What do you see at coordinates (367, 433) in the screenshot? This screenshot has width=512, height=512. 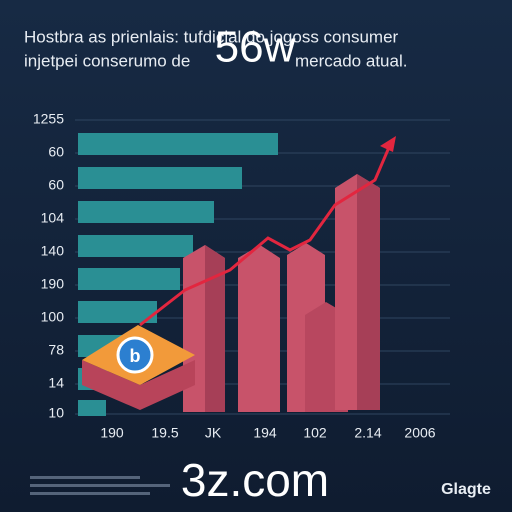 I see `x-label: 2.14` at bounding box center [367, 433].